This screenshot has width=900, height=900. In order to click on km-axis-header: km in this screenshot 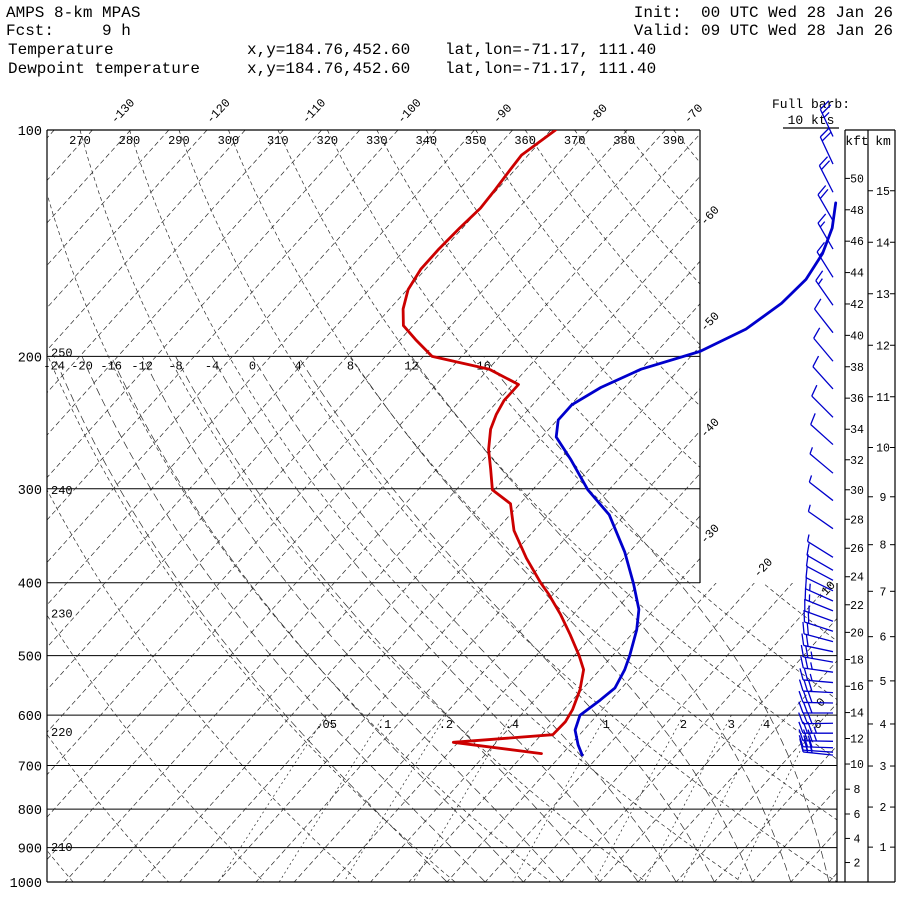, I will do `click(883, 141)`.